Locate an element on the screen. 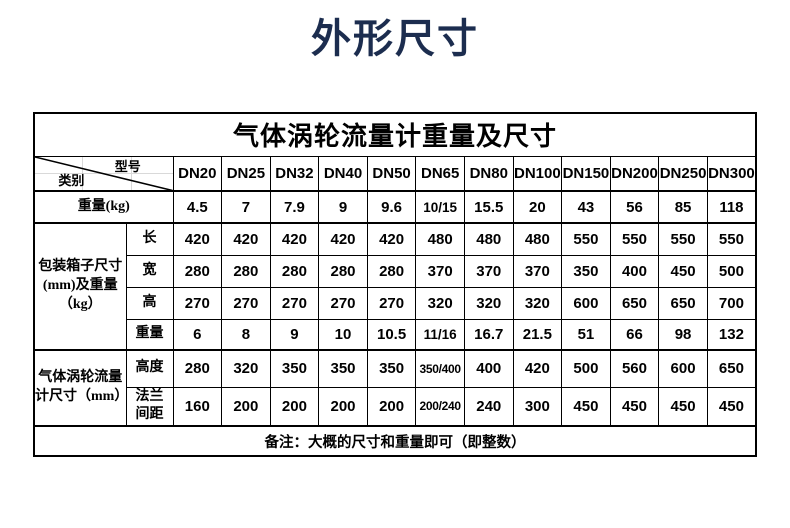 This screenshot has width=790, height=528. data-cell: 560 is located at coordinates (634, 368).